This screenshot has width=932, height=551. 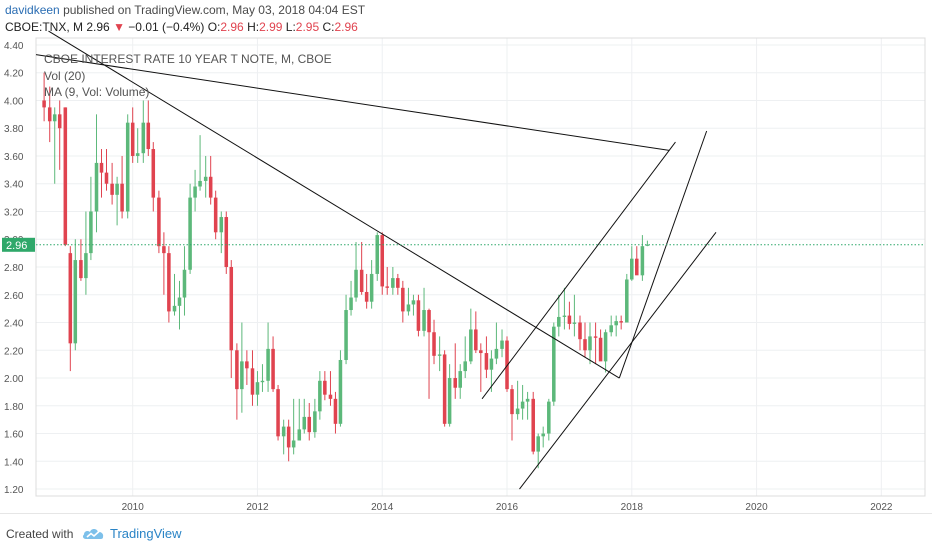 What do you see at coordinates (14, 185) in the screenshot?
I see `y-tick-label: 3.40` at bounding box center [14, 185].